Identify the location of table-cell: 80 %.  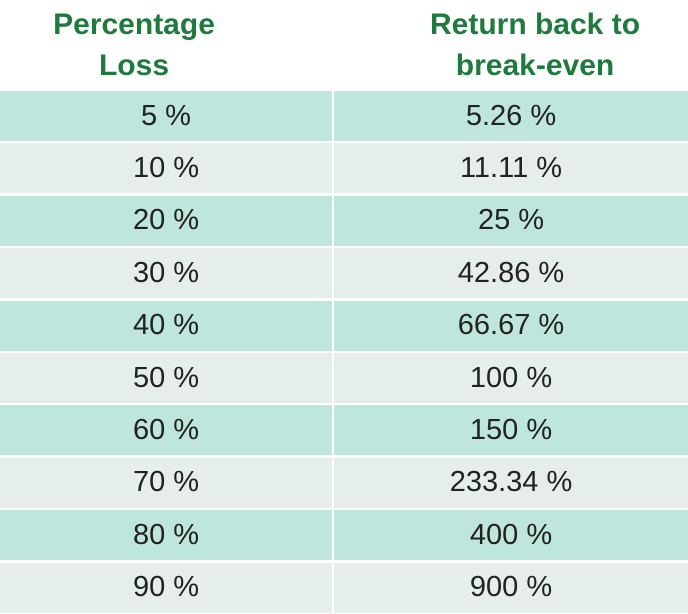
(166, 535).